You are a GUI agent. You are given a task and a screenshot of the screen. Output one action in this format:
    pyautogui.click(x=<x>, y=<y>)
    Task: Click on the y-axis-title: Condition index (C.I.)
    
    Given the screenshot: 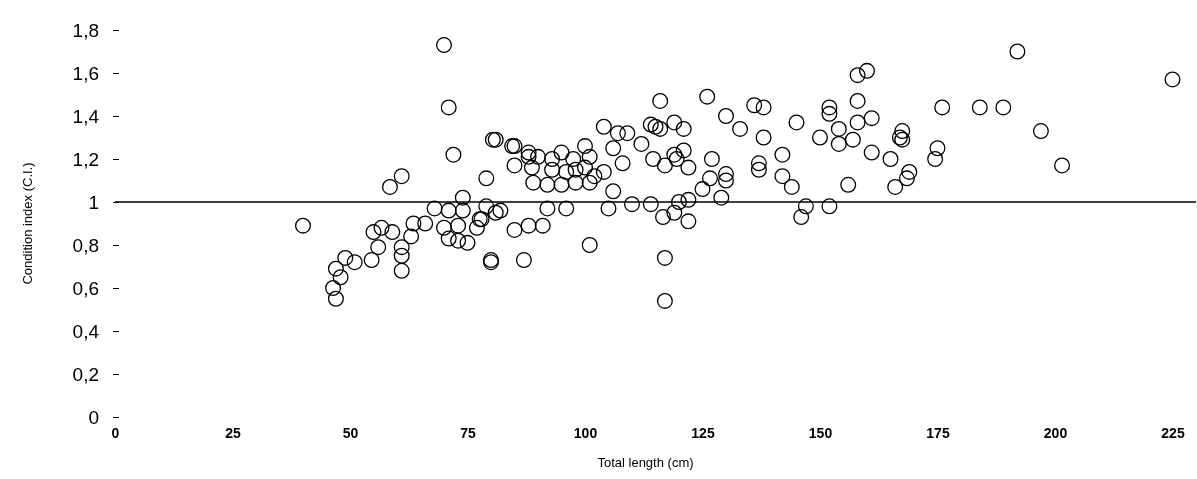 What is the action you would take?
    pyautogui.click(x=27, y=223)
    